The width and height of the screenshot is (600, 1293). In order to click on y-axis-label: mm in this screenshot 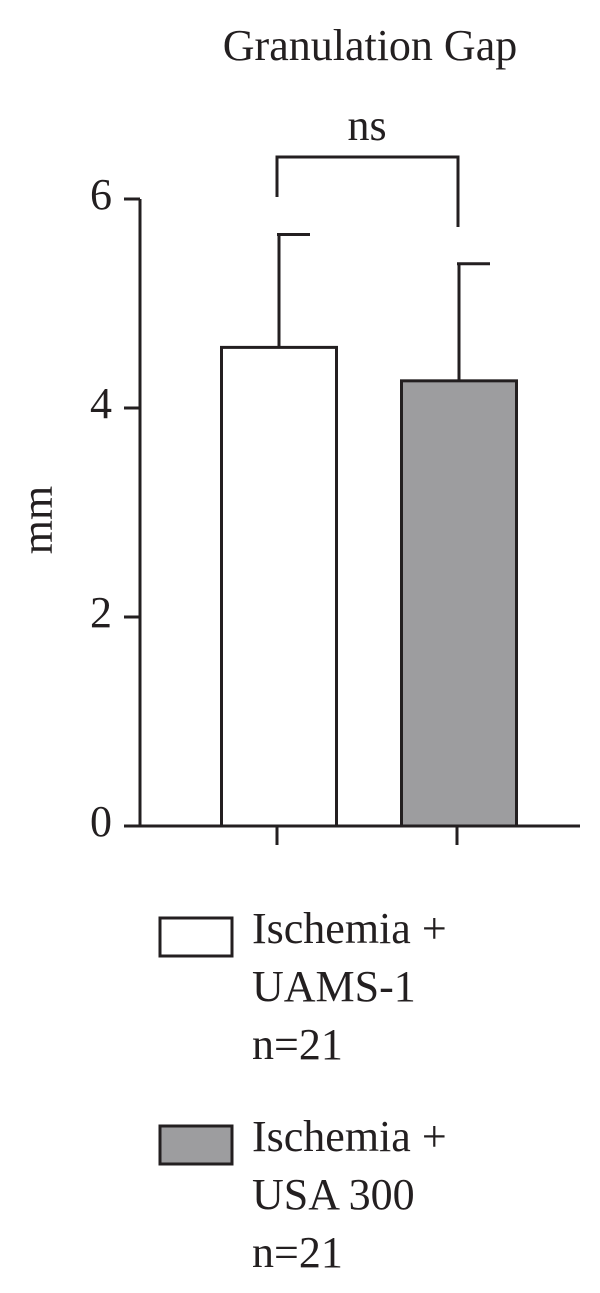, I will do `click(37, 520)`.